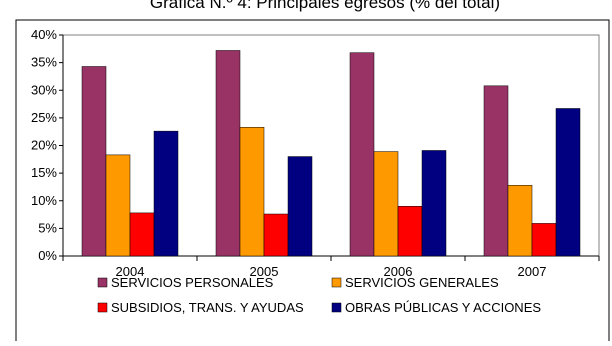  Describe the element at coordinates (44, 145) in the screenshot. I see `y-tick-label: 20%` at that location.